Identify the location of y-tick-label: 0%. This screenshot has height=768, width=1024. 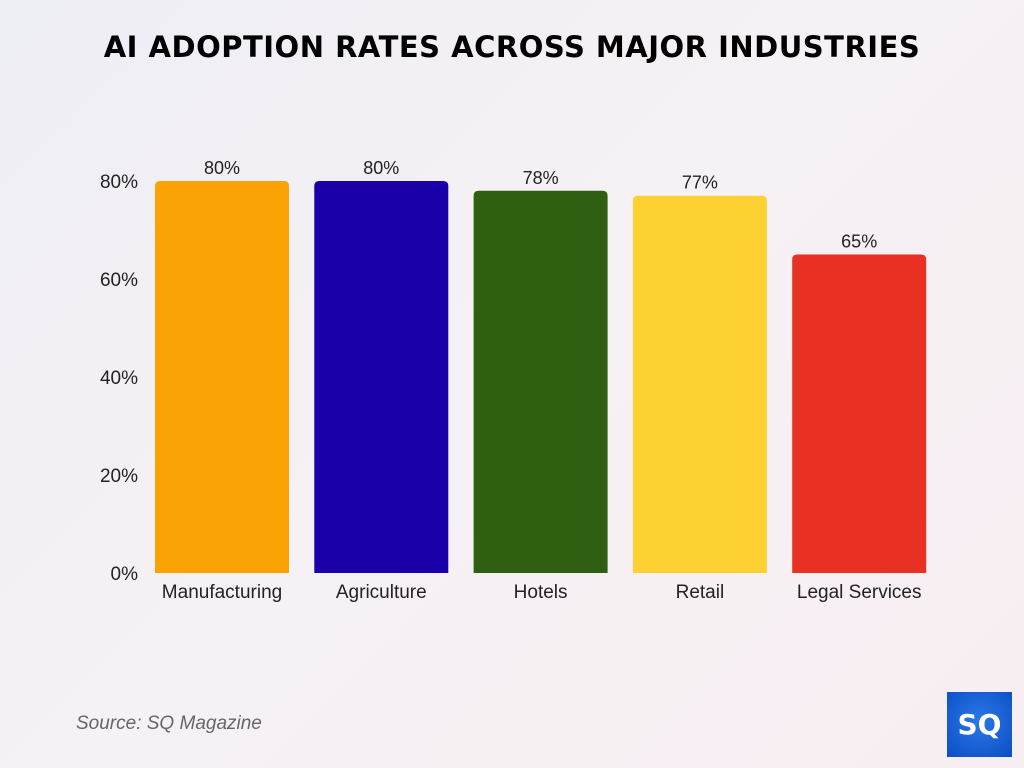
(125, 574).